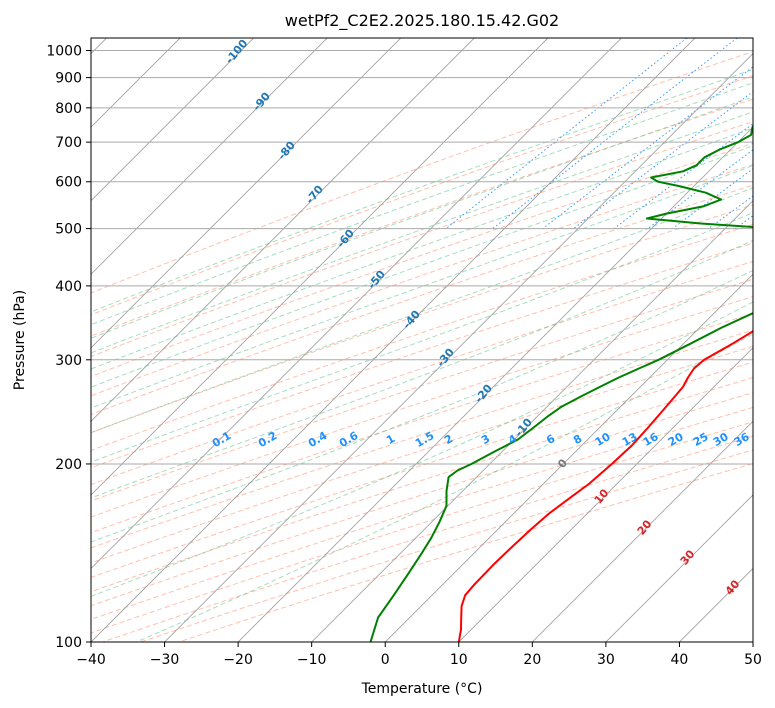  What do you see at coordinates (606, 660) in the screenshot?
I see `x-tick-label: 30` at bounding box center [606, 660].